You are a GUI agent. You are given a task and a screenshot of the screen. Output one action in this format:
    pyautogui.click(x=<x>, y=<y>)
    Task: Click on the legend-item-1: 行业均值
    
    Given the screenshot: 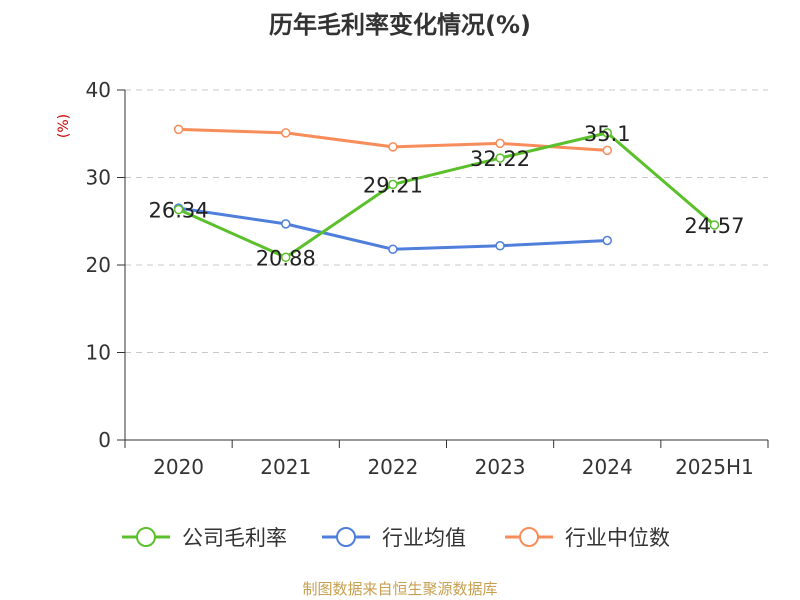 What is the action you would take?
    pyautogui.click(x=394, y=538)
    